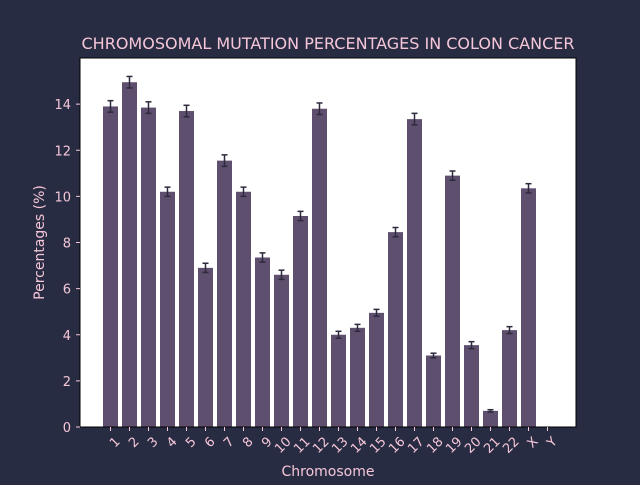 This screenshot has height=485, width=640. What do you see at coordinates (62, 105) in the screenshot?
I see `y-tick-label-14: 14` at bounding box center [62, 105].